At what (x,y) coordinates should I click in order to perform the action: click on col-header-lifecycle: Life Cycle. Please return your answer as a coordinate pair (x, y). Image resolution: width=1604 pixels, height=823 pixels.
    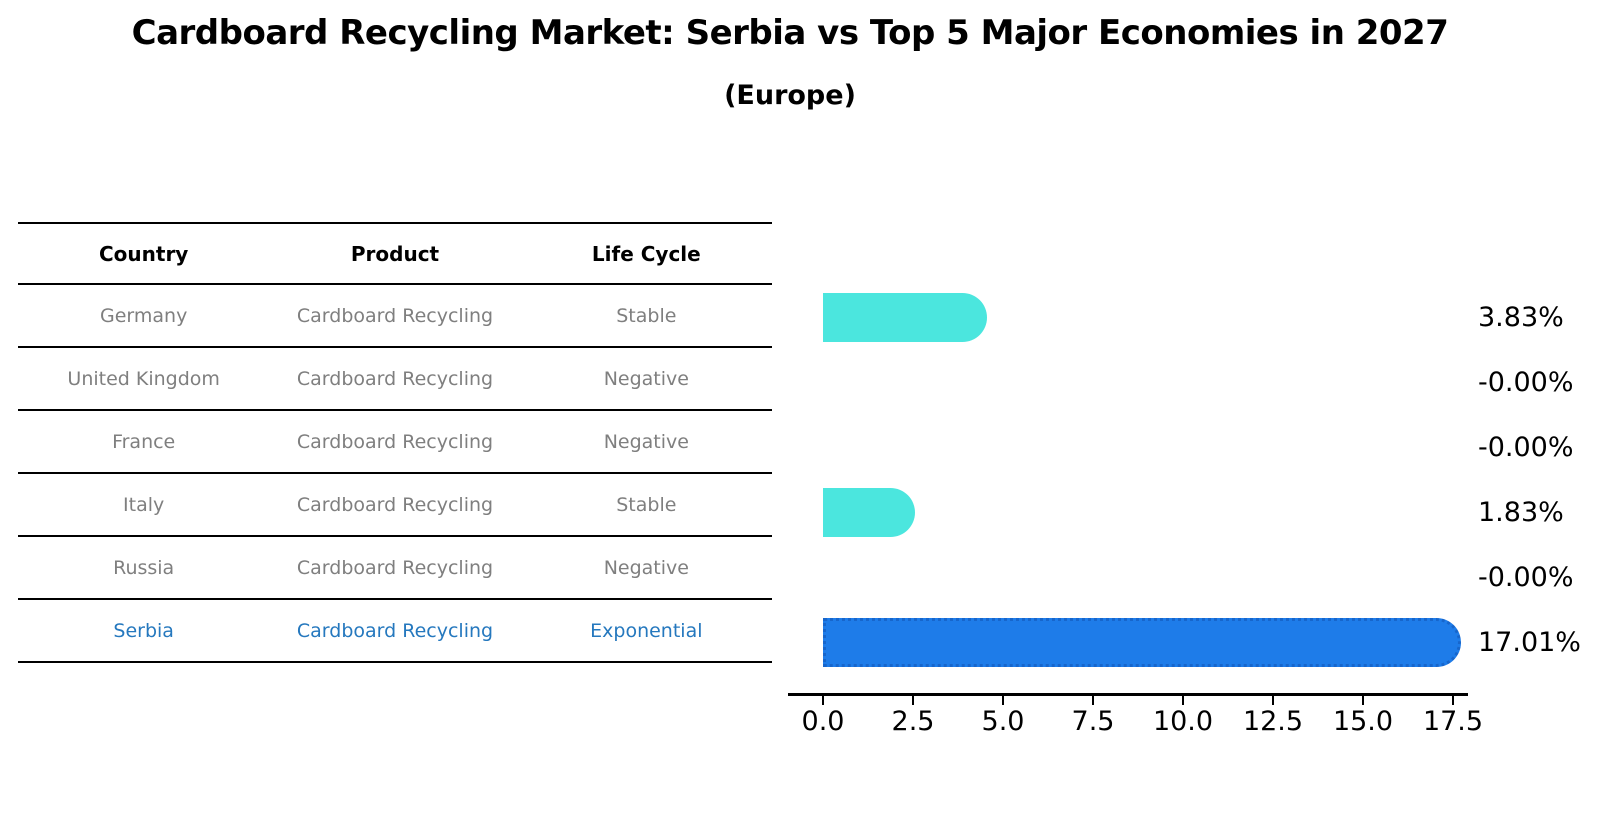
    Looking at the image, I should click on (646, 254).